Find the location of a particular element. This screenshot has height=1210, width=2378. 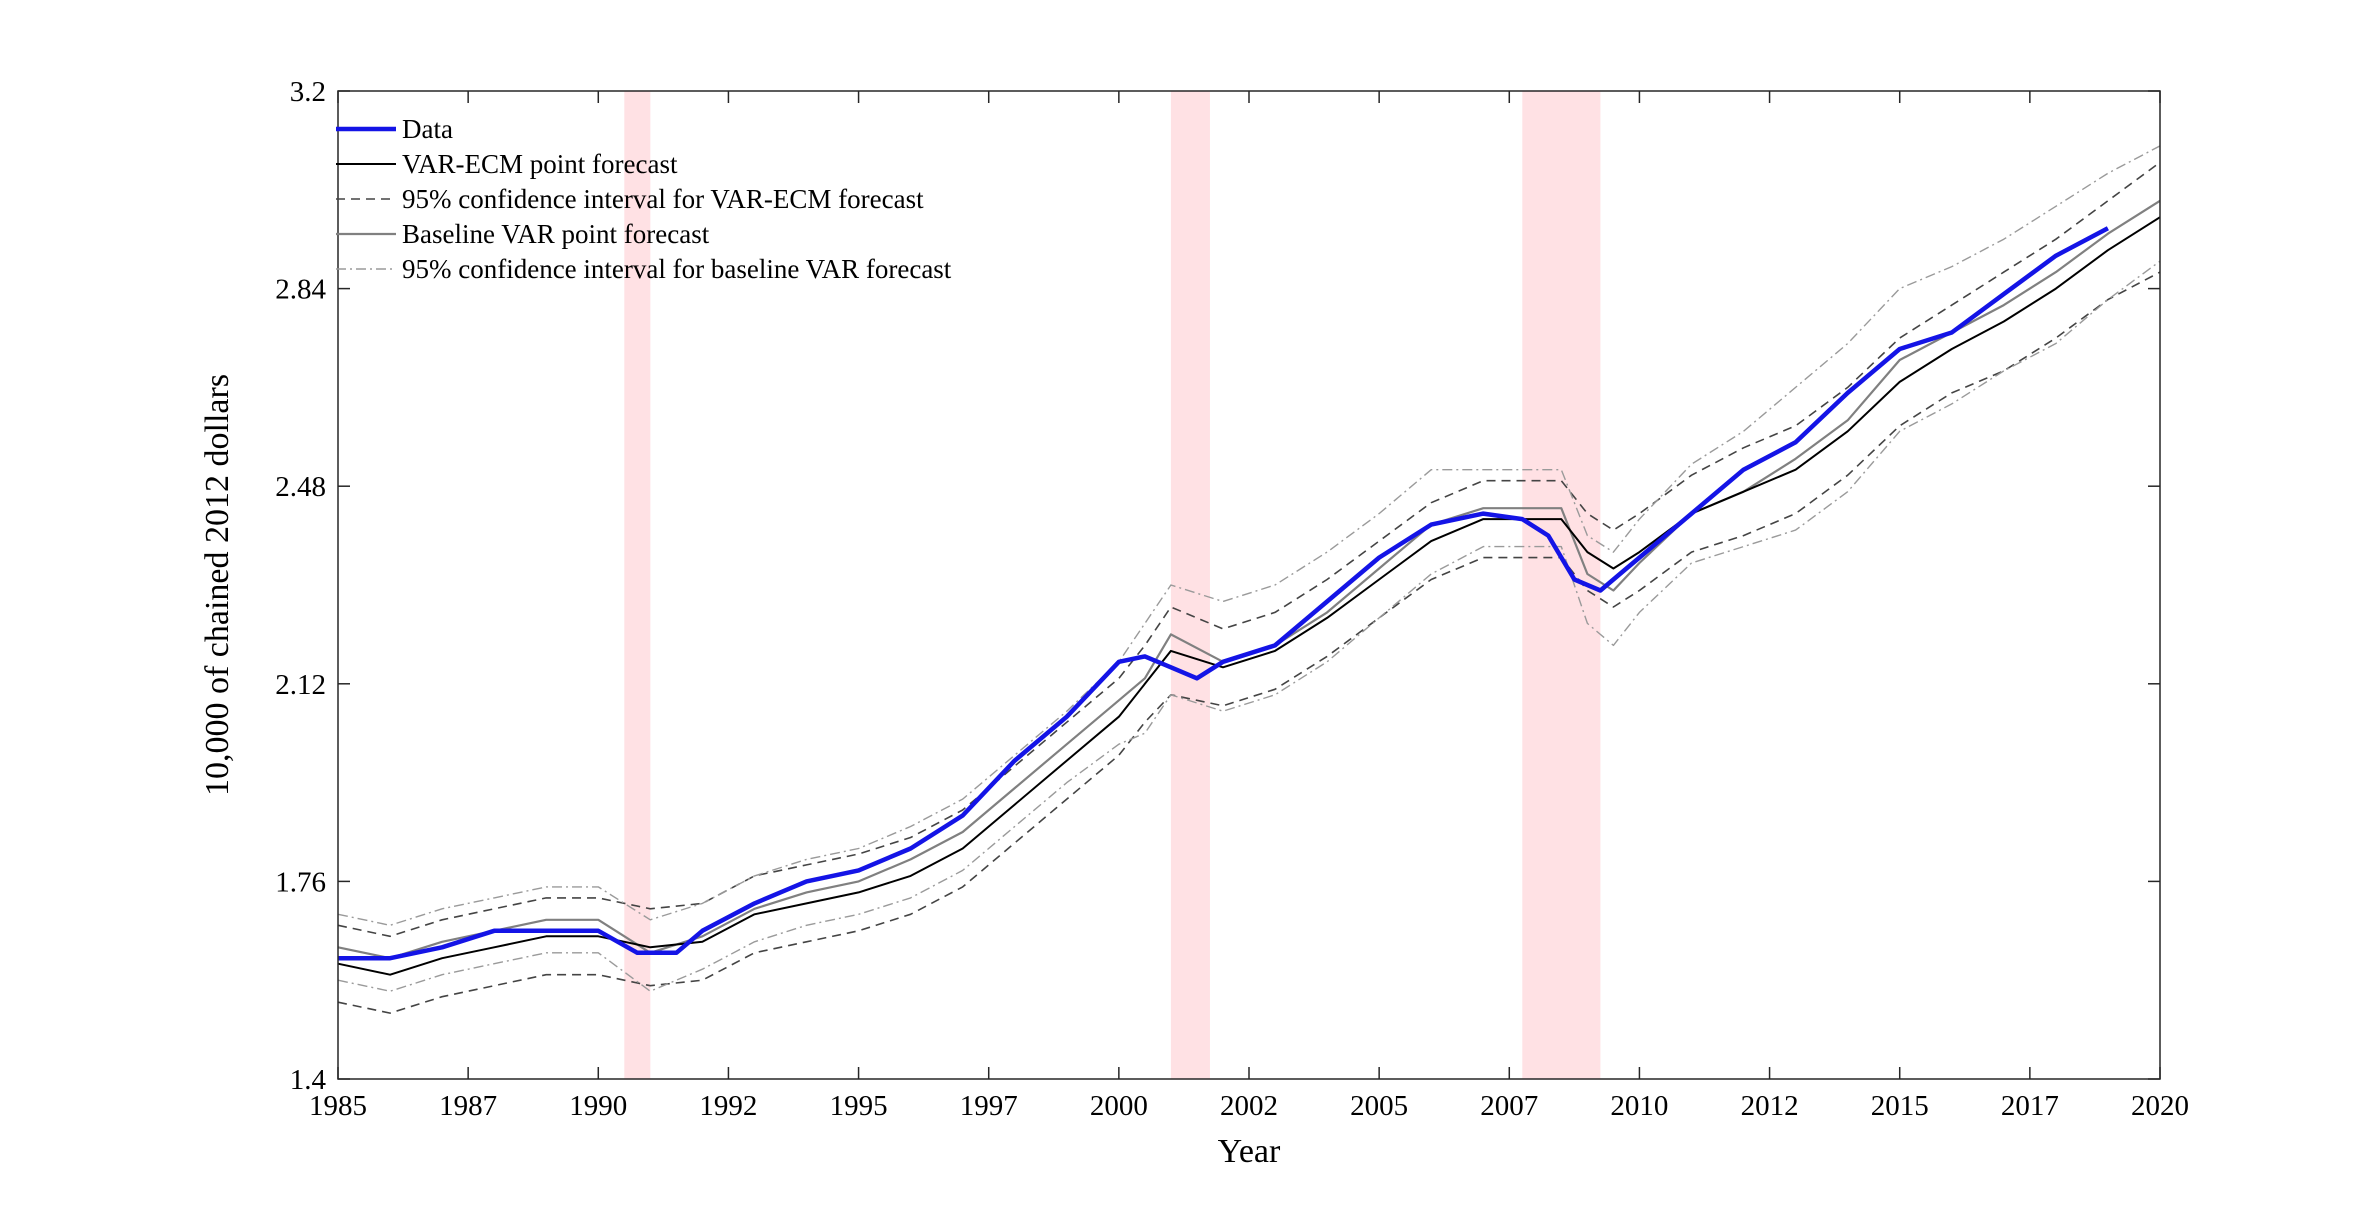

x-axis-title: Year is located at coordinates (1249, 1151).